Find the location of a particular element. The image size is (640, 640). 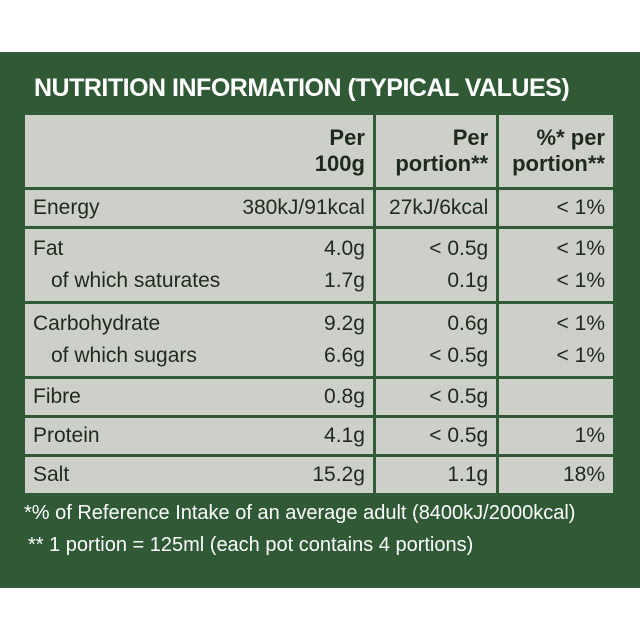

nutrient-value: 1.1g is located at coordinates (436, 475).